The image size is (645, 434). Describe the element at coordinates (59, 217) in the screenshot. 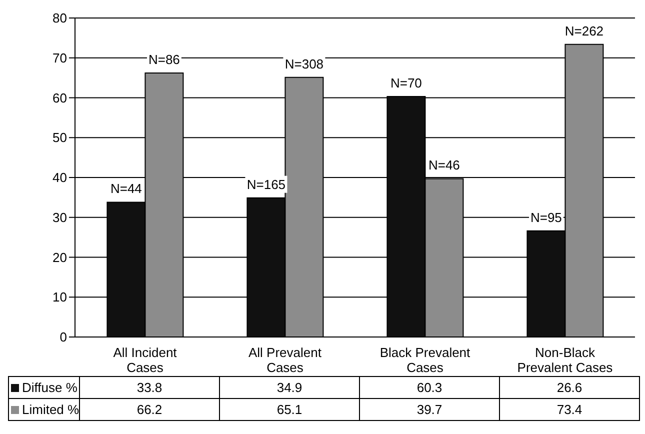

I see `y-tick-label: 30` at that location.